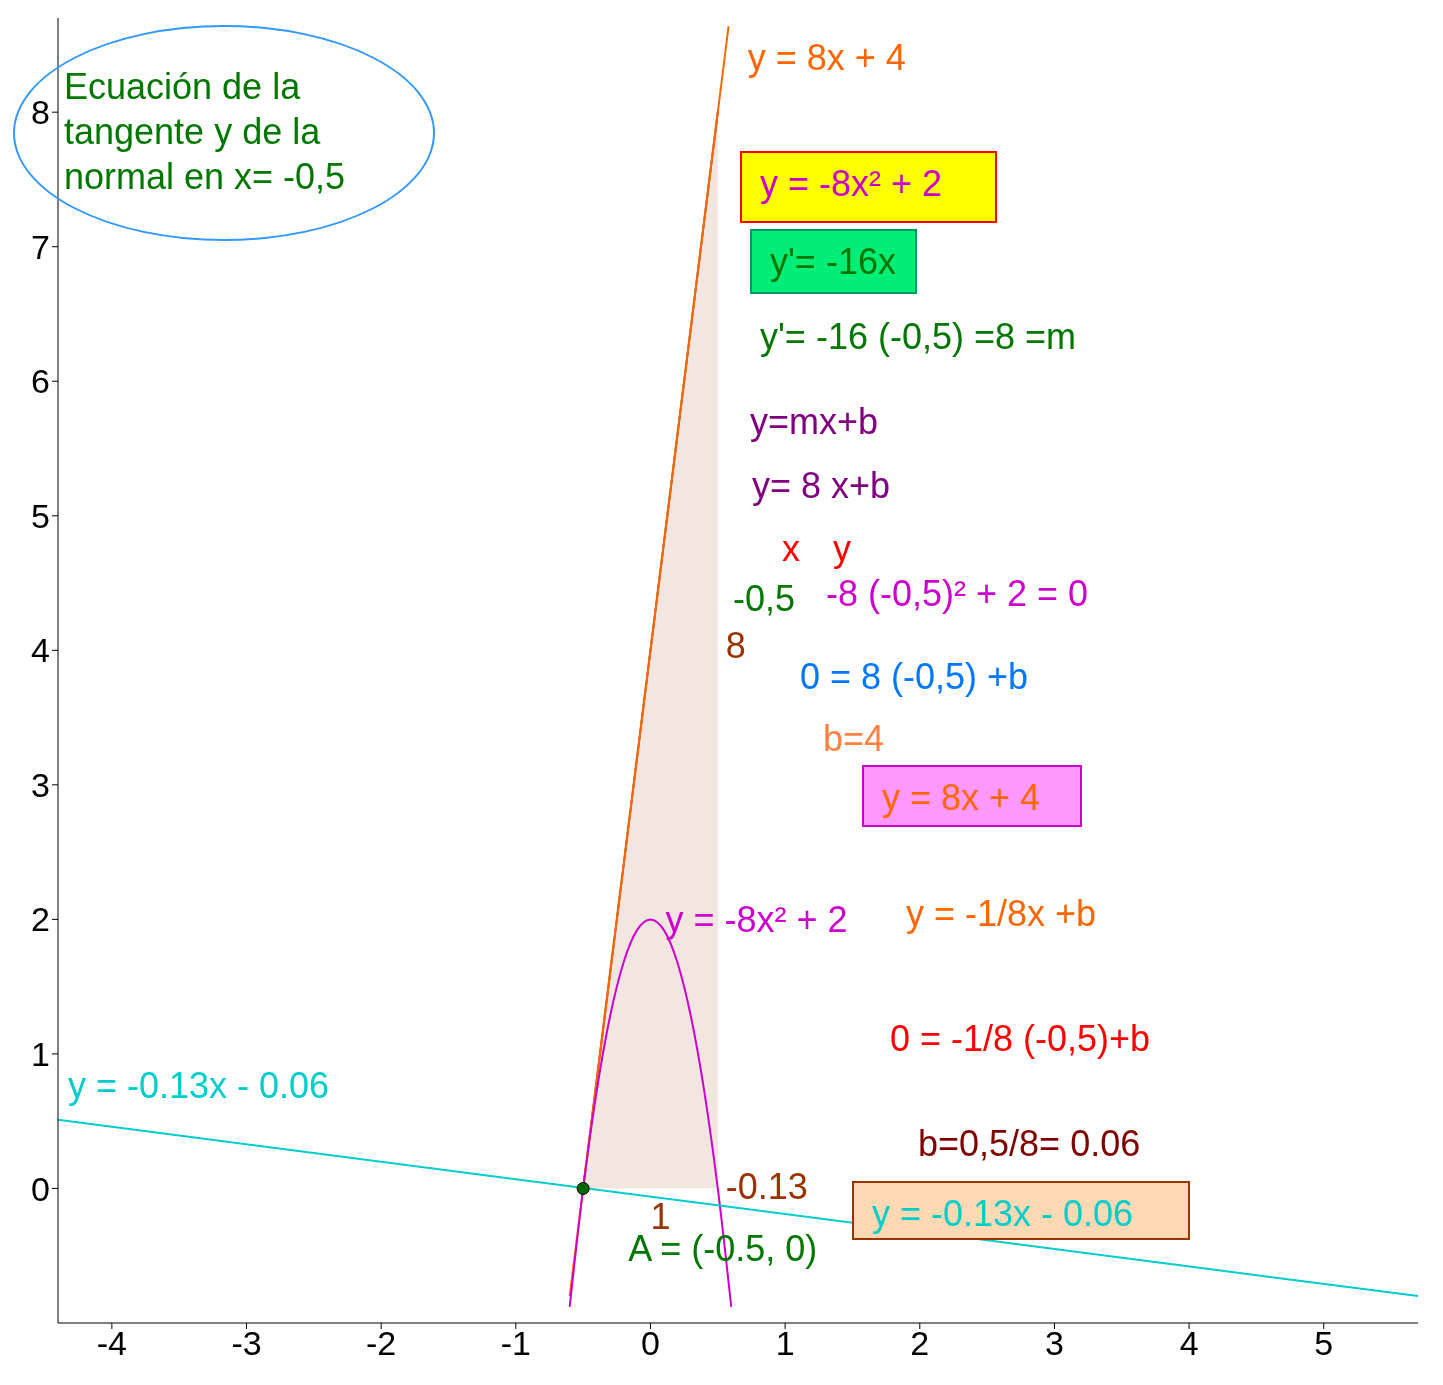 The image size is (1443, 1385). I want to click on x-tick-label: 4, so click(1189, 1343).